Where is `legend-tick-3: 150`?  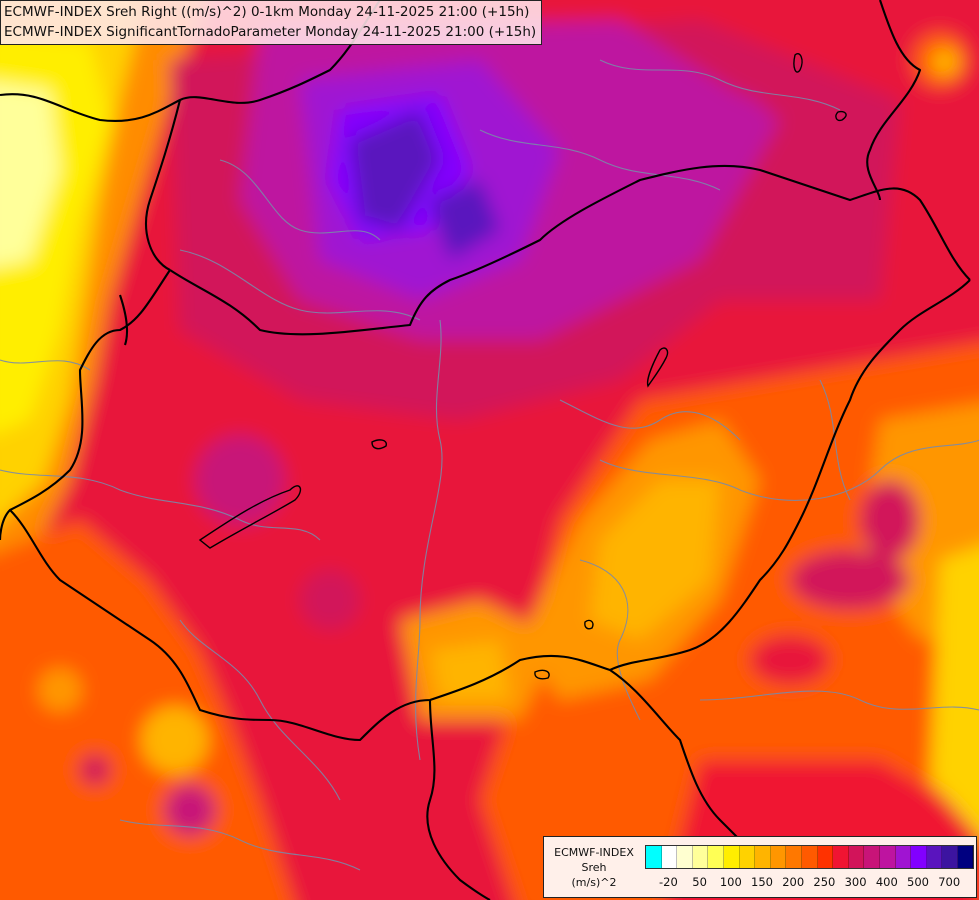 legend-tick-3: 150 is located at coordinates (762, 882).